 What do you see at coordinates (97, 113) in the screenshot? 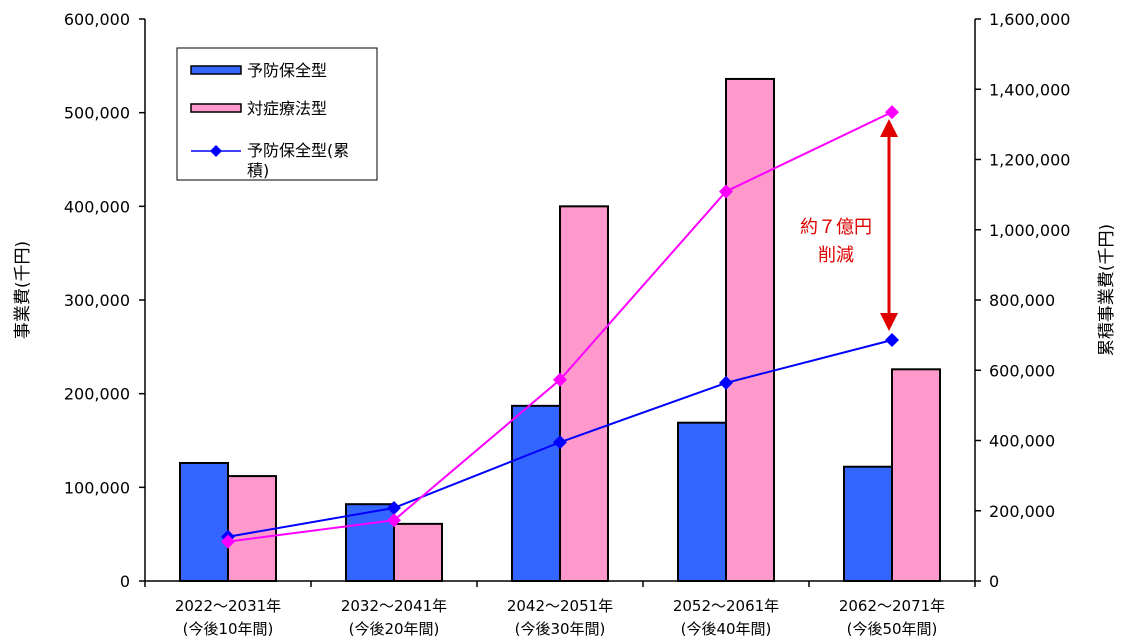
I see `left-tick-label-5: 500,000` at bounding box center [97, 113].